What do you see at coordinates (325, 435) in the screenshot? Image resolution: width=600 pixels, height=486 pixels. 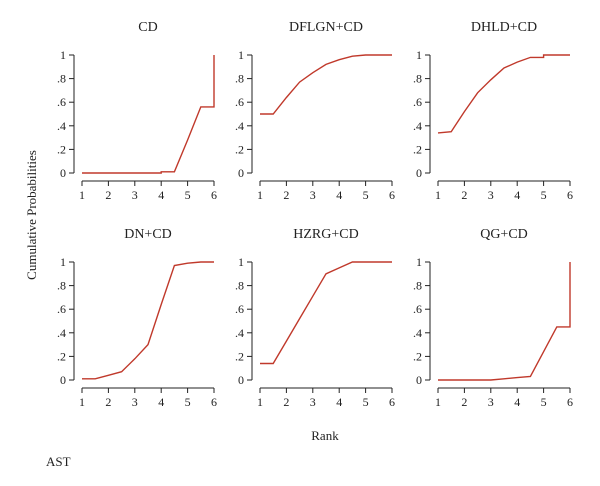 I see `x-axis-label: Rank` at bounding box center [325, 435].